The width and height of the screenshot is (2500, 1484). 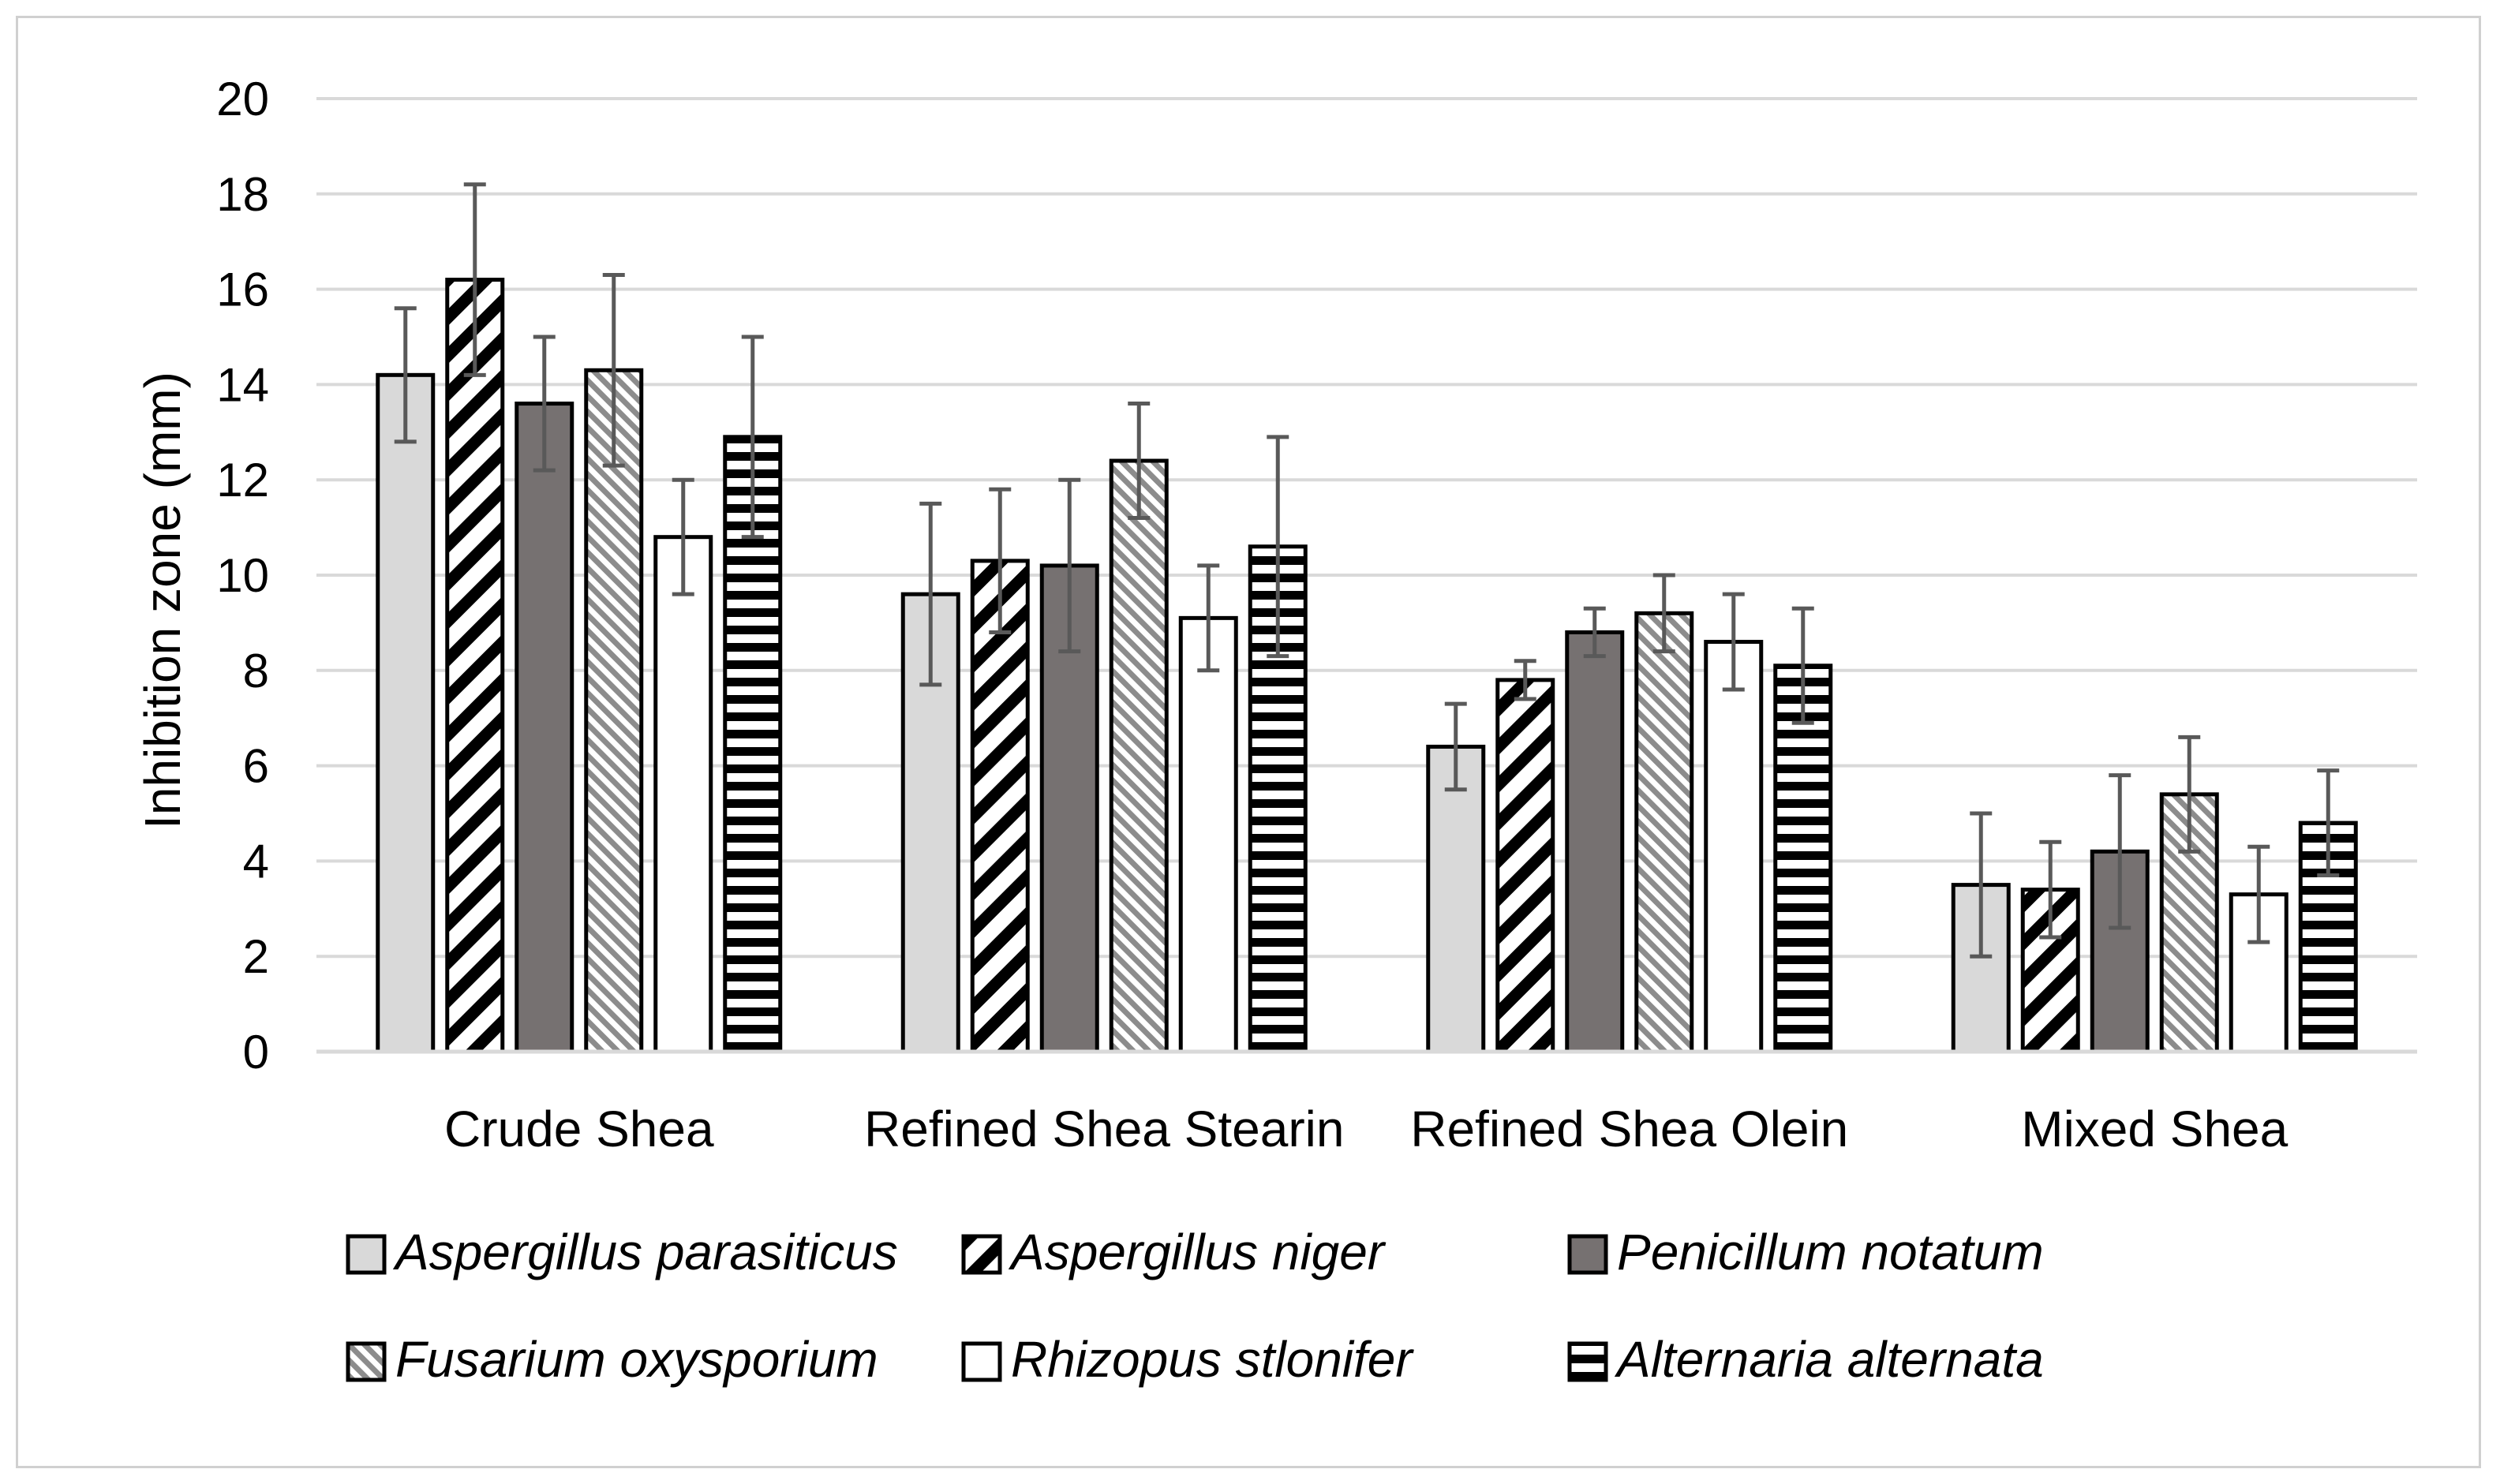 I want to click on y-axis-title: Inhibition zone (mm), so click(x=162, y=600).